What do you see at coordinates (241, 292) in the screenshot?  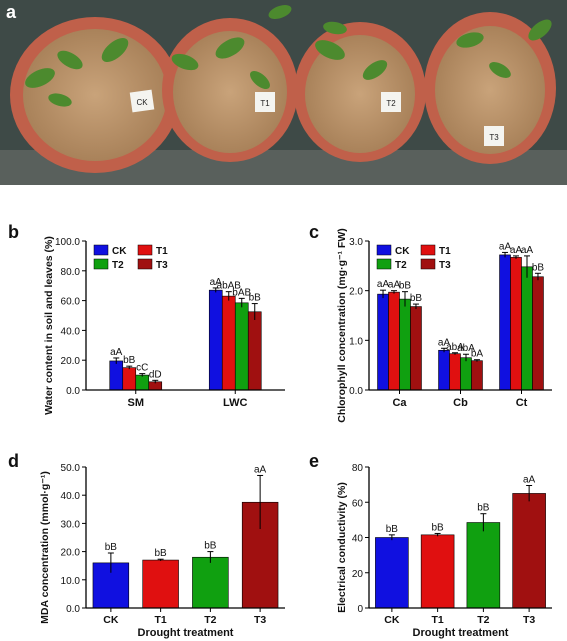 I see `significance-label: bAB` at bounding box center [241, 292].